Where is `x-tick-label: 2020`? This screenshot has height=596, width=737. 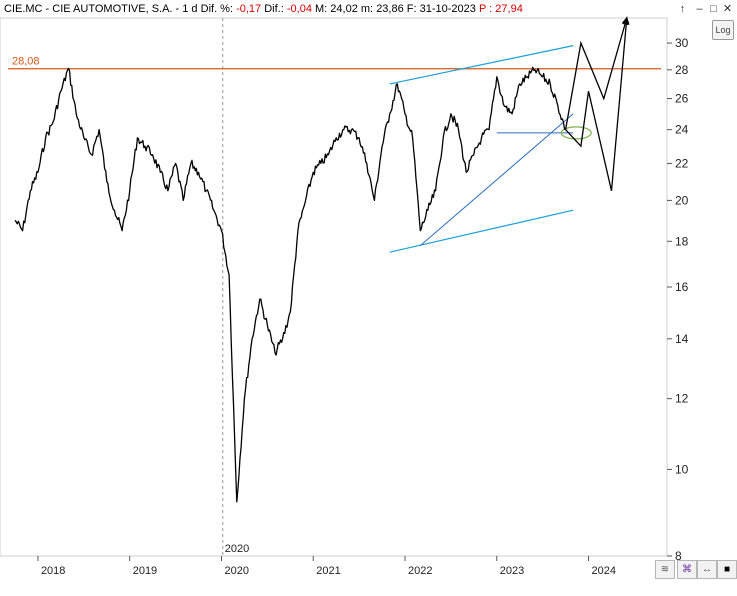 x-tick-label: 2020 is located at coordinates (236, 571).